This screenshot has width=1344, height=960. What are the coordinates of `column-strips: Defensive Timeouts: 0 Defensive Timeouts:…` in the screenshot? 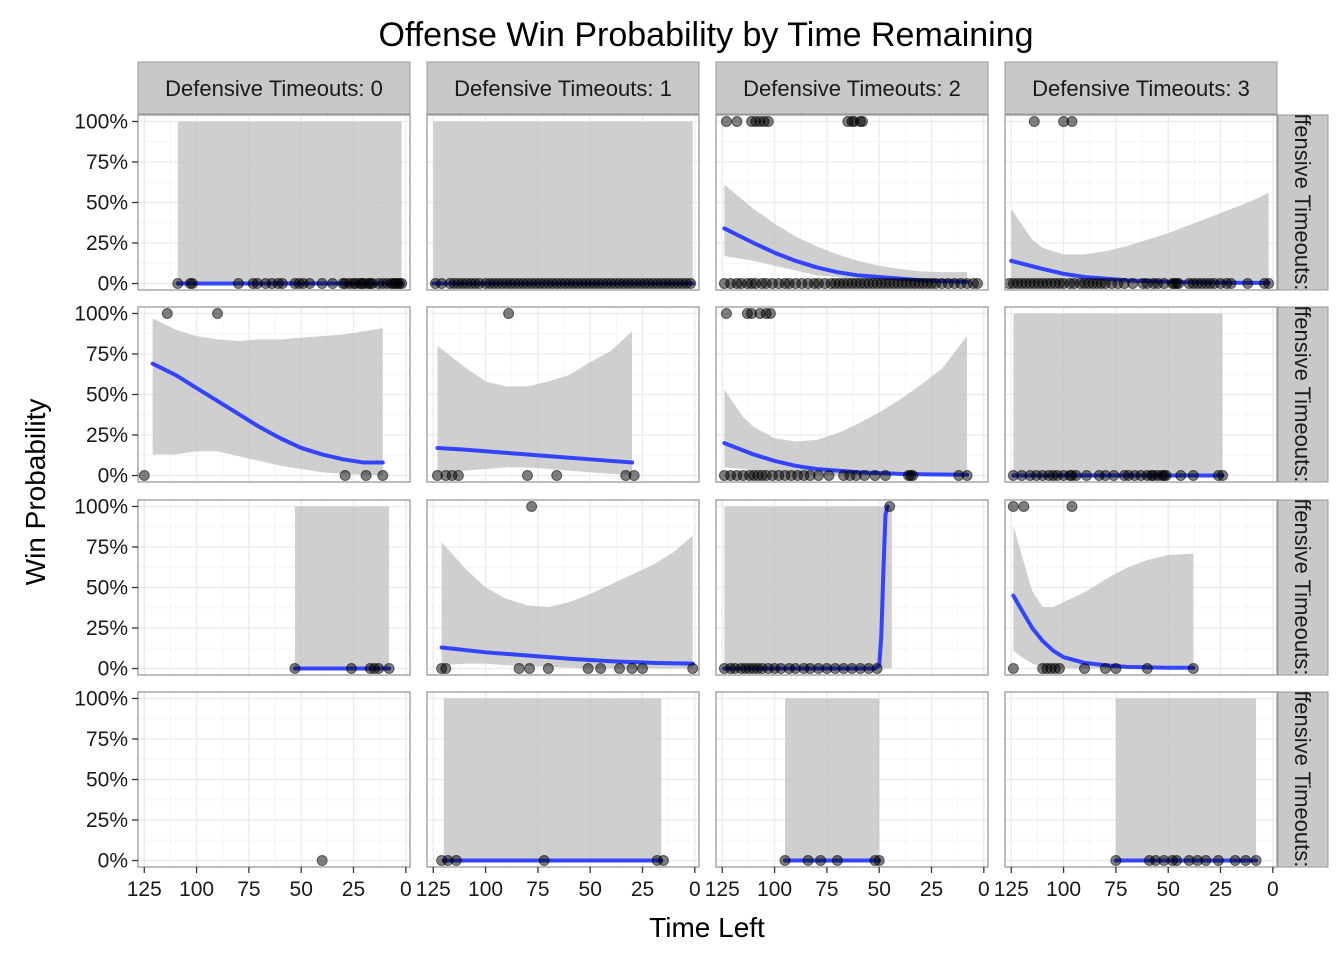 It's located at (707, 88).